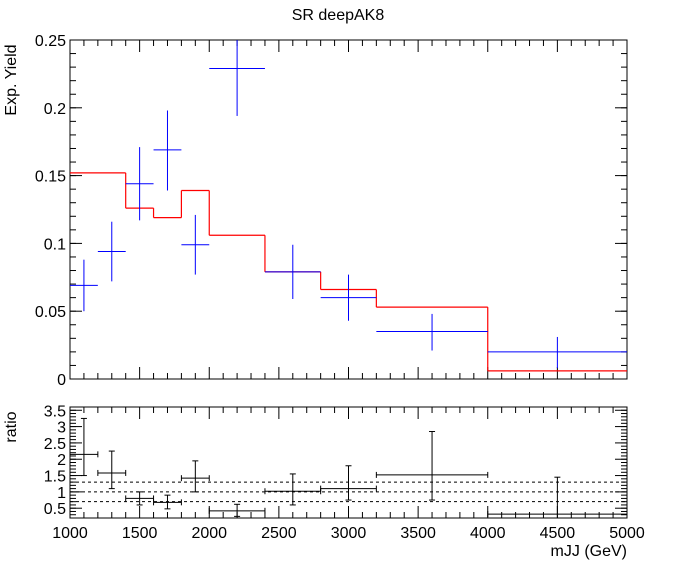  What do you see at coordinates (589, 551) in the screenshot?
I see `x-axis-label: mJJ (GeV)` at bounding box center [589, 551].